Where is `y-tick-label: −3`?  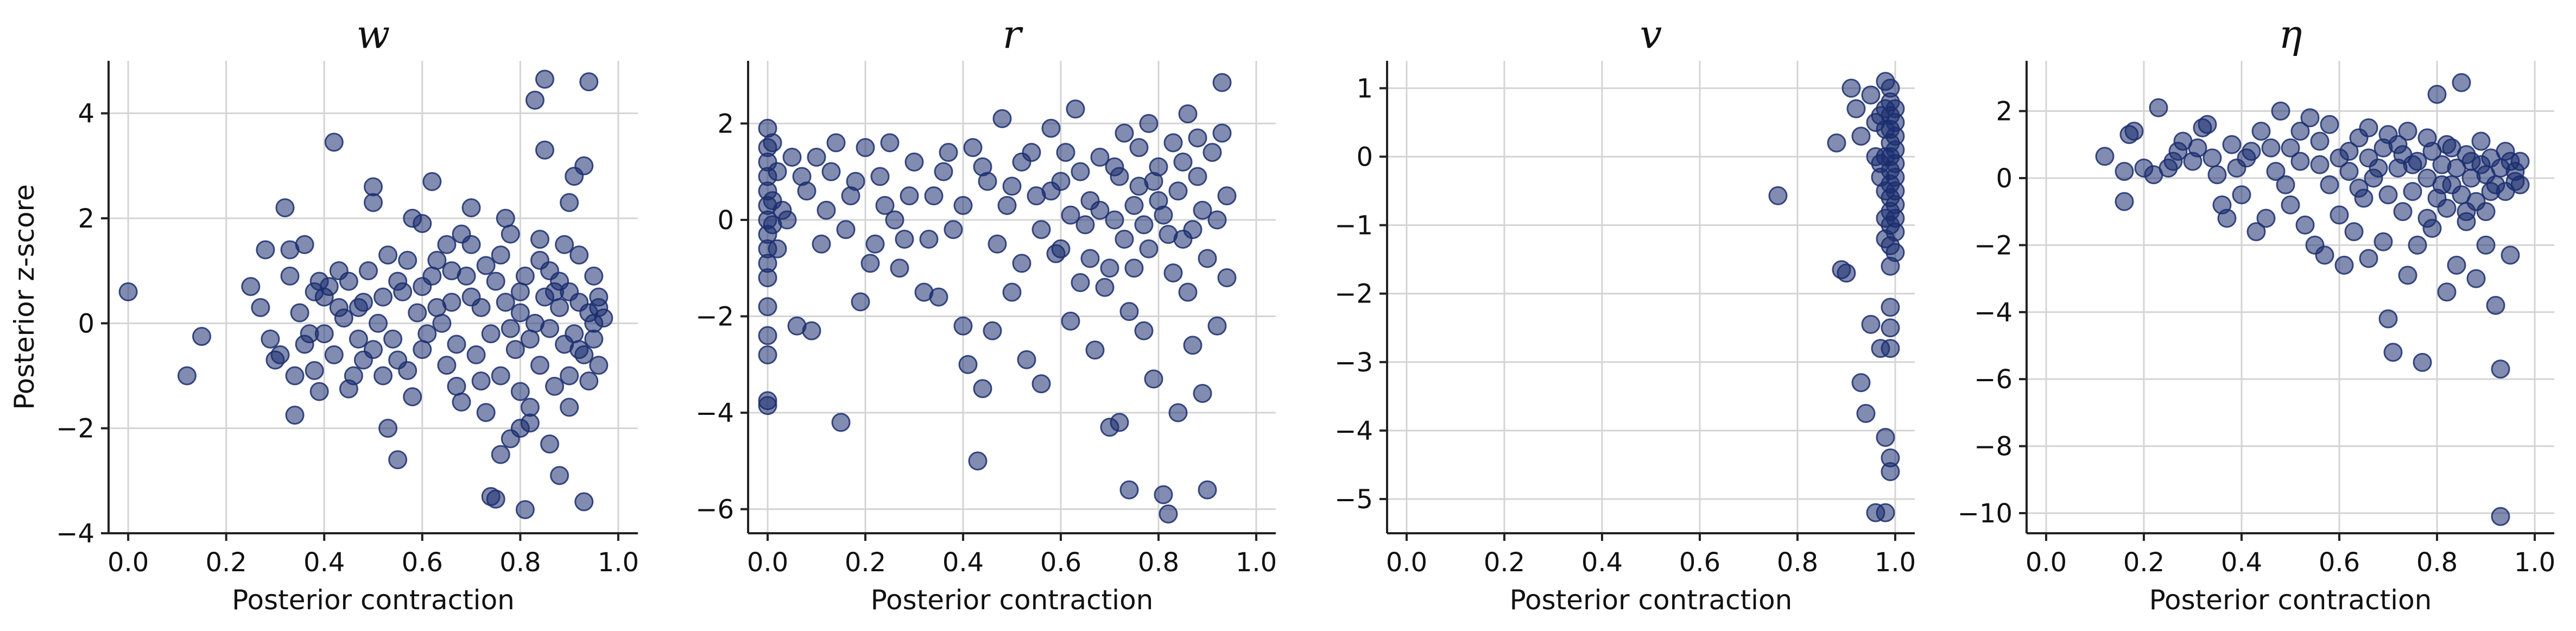 y-tick-label: −3 is located at coordinates (1353, 363).